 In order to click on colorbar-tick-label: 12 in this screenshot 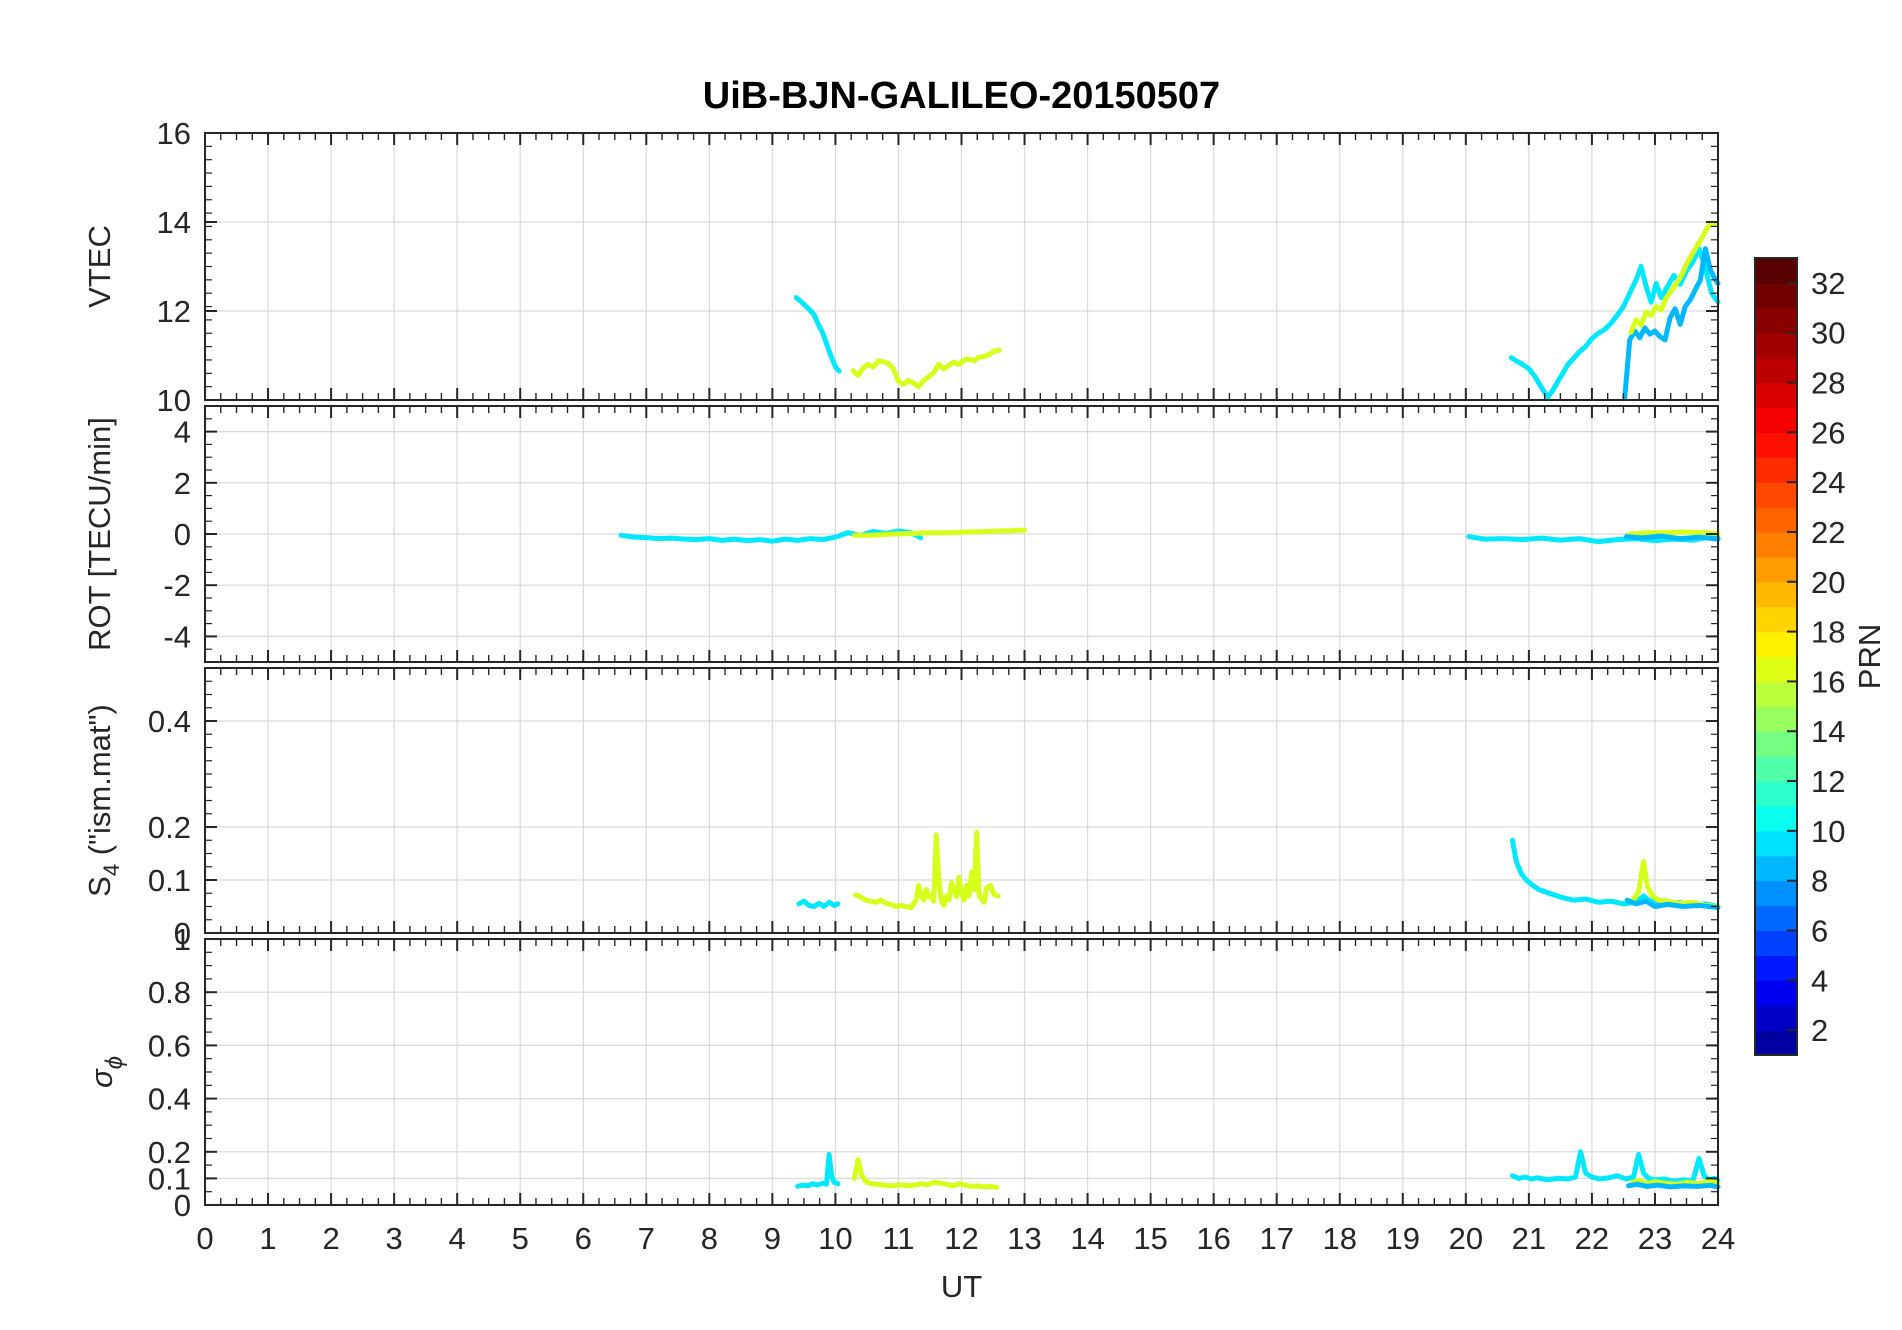, I will do `click(1828, 781)`.